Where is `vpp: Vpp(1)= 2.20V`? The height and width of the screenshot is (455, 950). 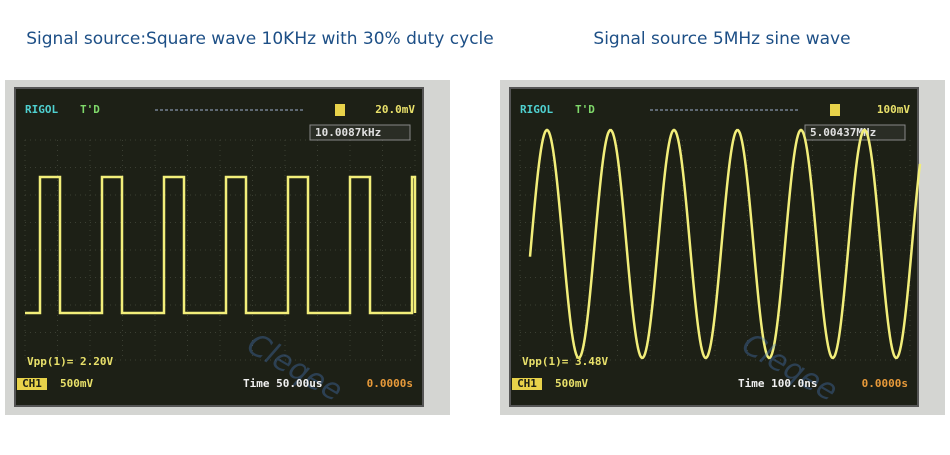 vpp: Vpp(1)= 2.20V is located at coordinates (70, 361).